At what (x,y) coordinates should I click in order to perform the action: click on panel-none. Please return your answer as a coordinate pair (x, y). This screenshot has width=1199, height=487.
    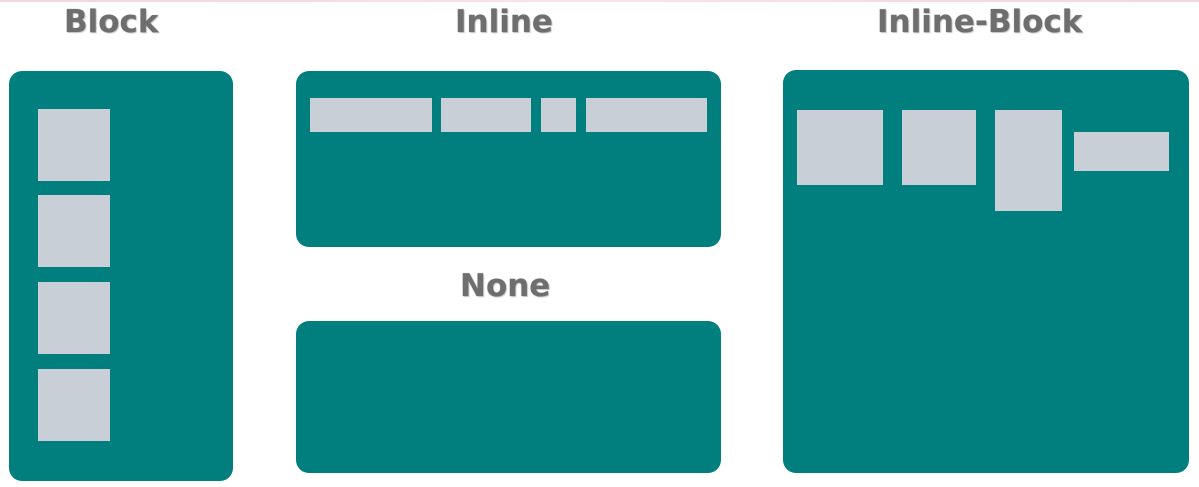
    Looking at the image, I should click on (508, 397).